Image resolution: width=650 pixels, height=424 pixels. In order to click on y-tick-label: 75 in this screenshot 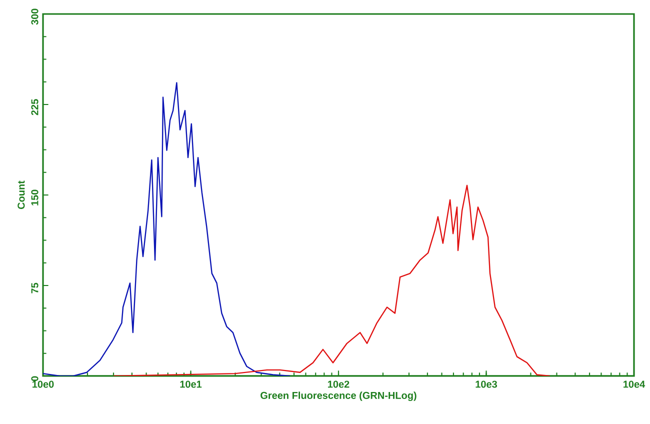, I will do `click(34, 288)`.